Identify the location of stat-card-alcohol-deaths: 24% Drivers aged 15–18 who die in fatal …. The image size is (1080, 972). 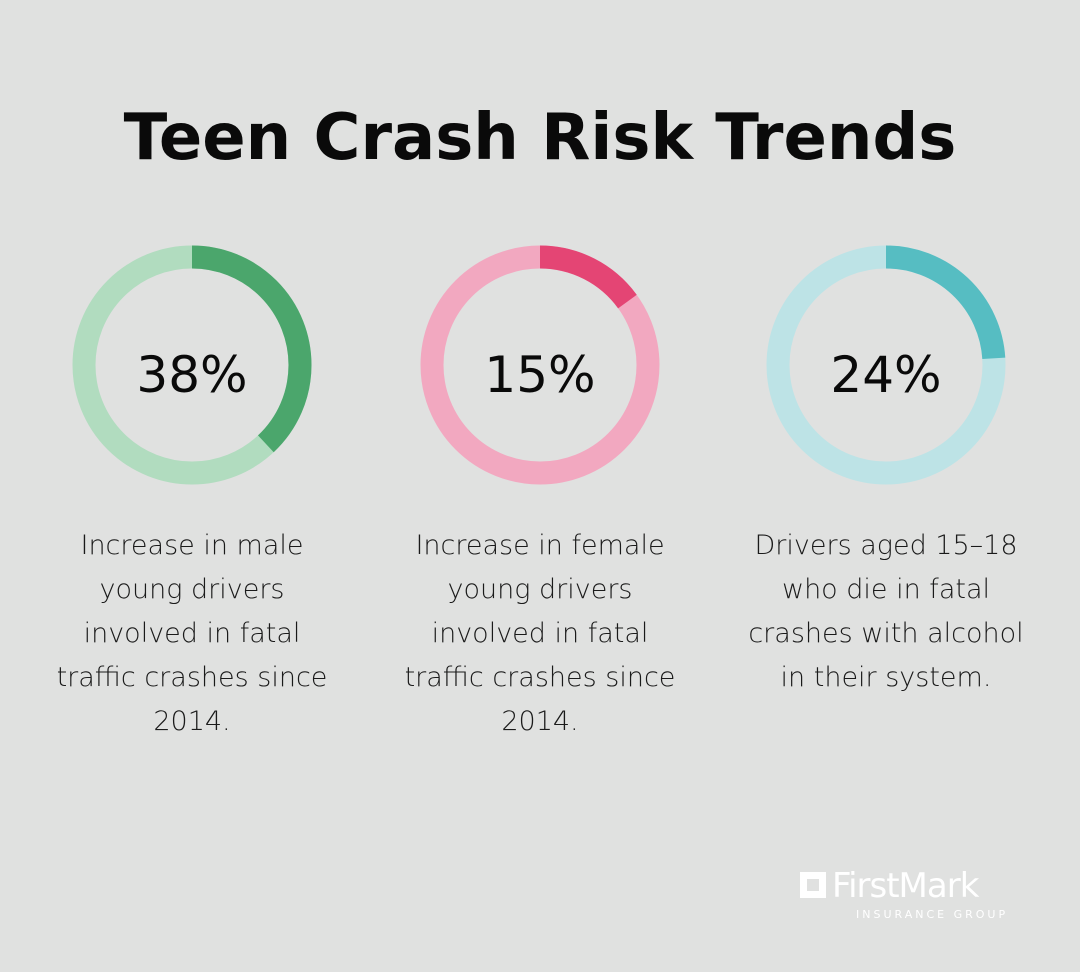
(886, 470).